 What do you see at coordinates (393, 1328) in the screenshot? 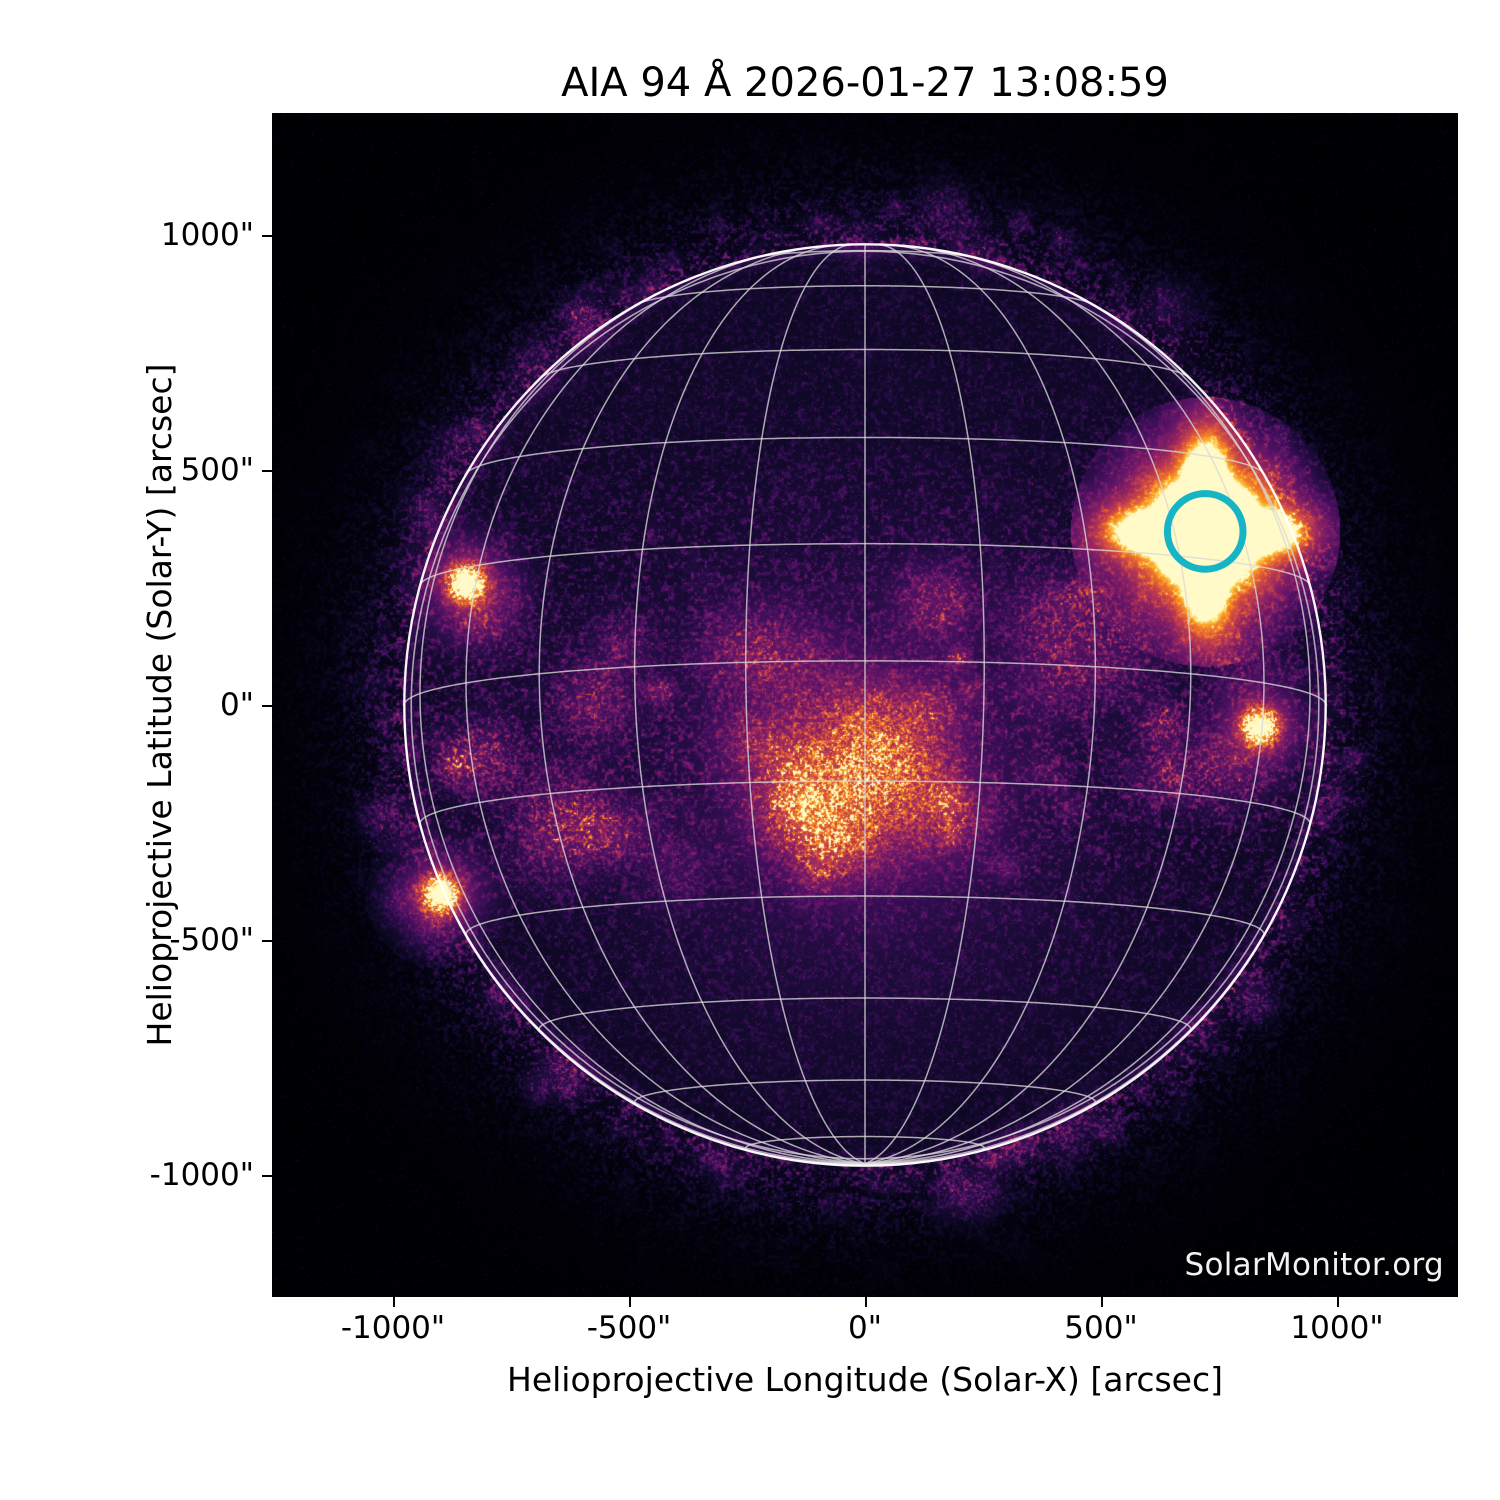
I see `xtick-label: -1000"` at bounding box center [393, 1328].